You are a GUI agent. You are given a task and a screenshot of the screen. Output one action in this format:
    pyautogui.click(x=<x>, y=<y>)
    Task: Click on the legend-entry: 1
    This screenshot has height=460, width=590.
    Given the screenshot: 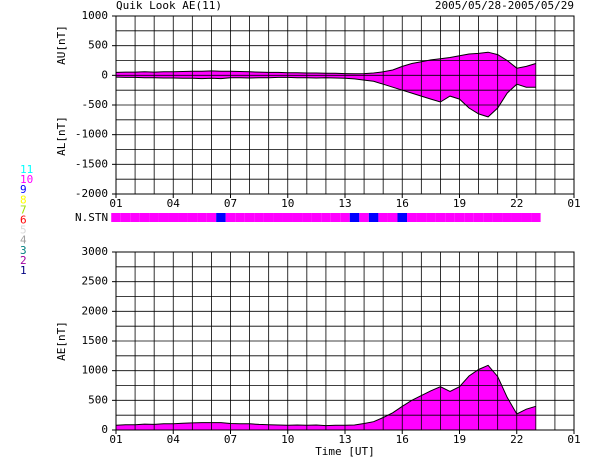 What is the action you would take?
    pyautogui.click(x=23, y=270)
    